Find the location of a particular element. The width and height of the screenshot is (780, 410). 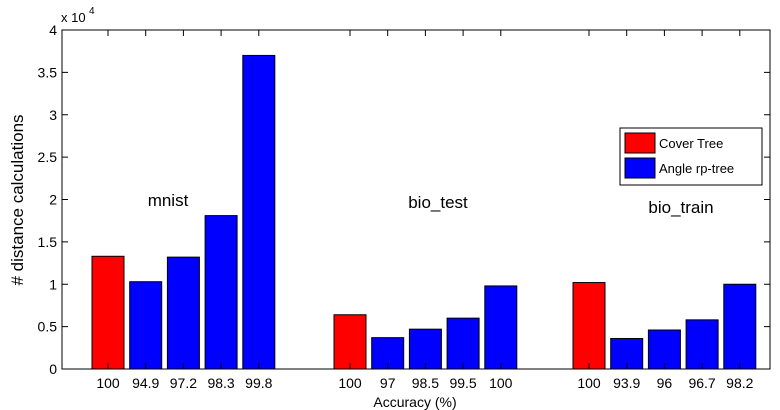

y-tick-label: 2.5 is located at coordinates (48, 157).